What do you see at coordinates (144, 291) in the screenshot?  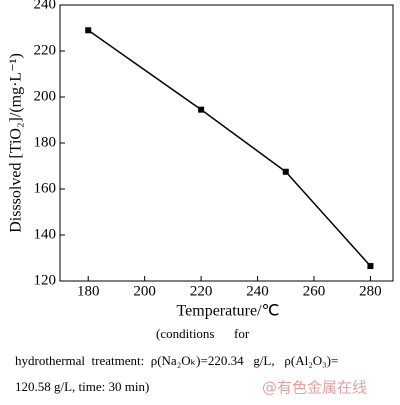 I see `x-tick-label: 200` at bounding box center [144, 291].